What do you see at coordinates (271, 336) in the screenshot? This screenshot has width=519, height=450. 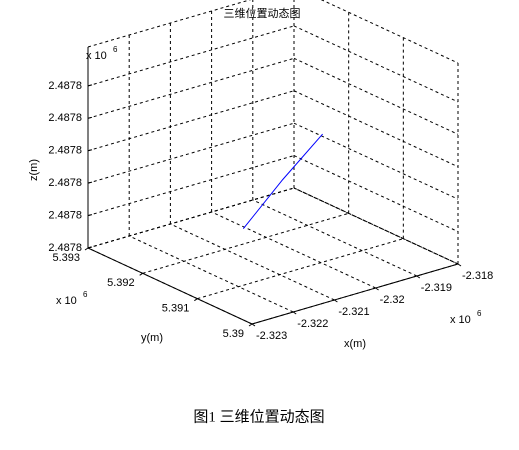 I see `x-tick-label: -2.323` at bounding box center [271, 336].